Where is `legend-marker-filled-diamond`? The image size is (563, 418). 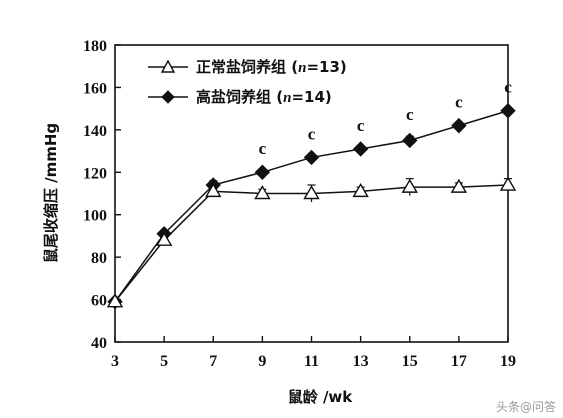 legend-marker-filled-diamond is located at coordinates (168, 97).